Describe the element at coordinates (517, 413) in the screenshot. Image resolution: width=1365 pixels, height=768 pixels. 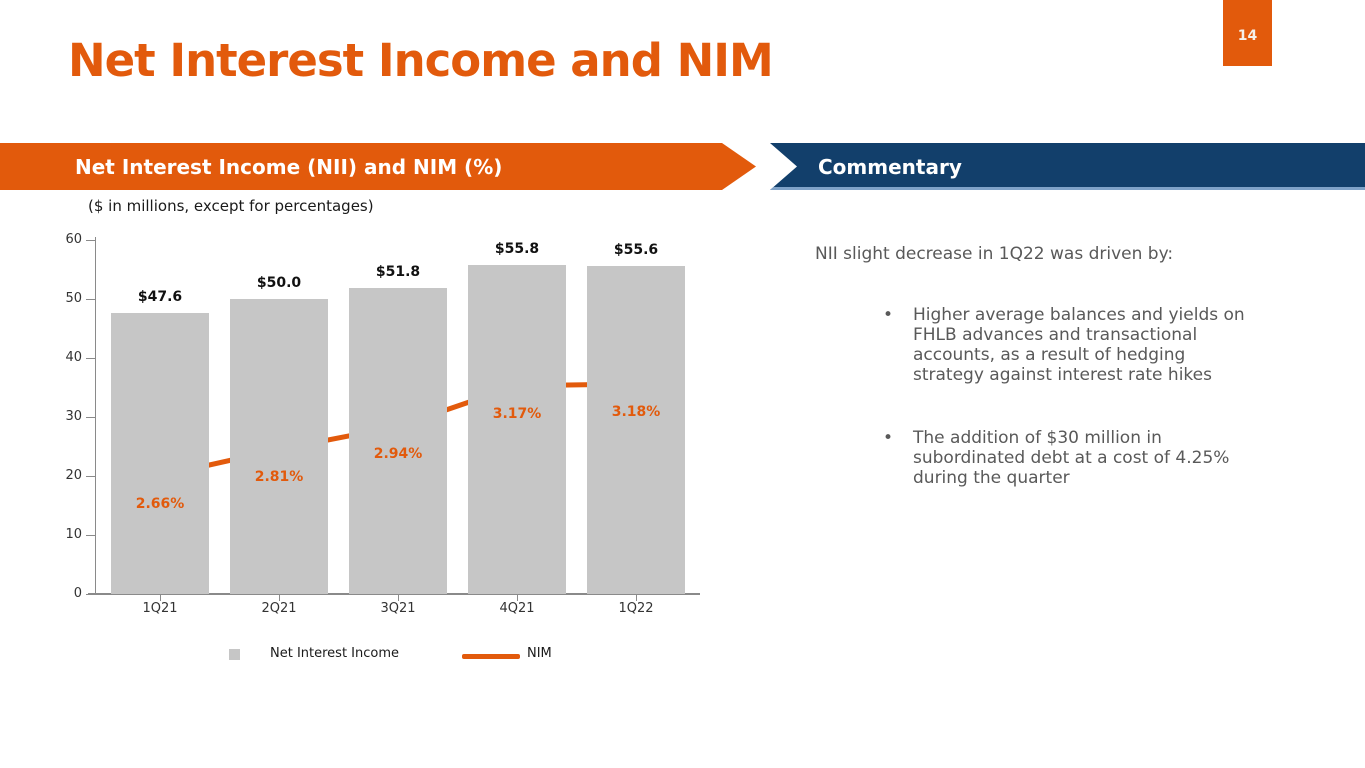
I see `nim-point-label: 3.17%` at that location.